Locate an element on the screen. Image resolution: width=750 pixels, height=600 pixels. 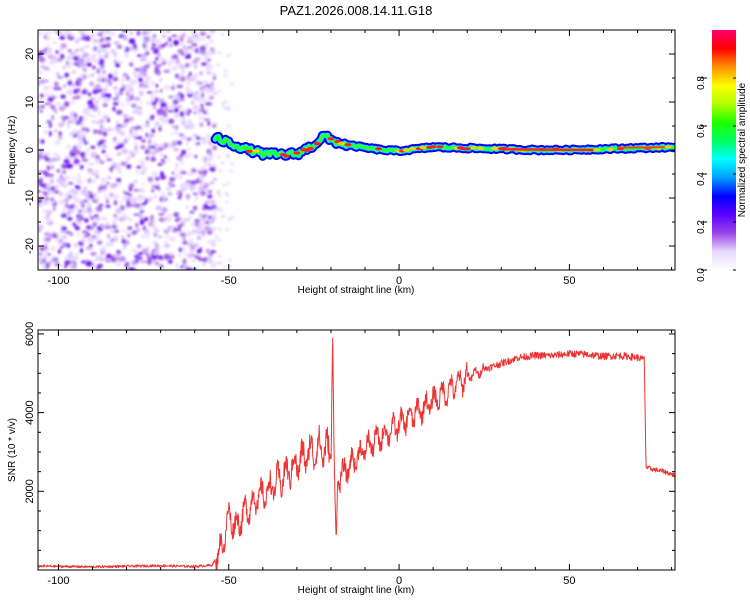
snr-x-tick-label: 0 is located at coordinates (399, 581).